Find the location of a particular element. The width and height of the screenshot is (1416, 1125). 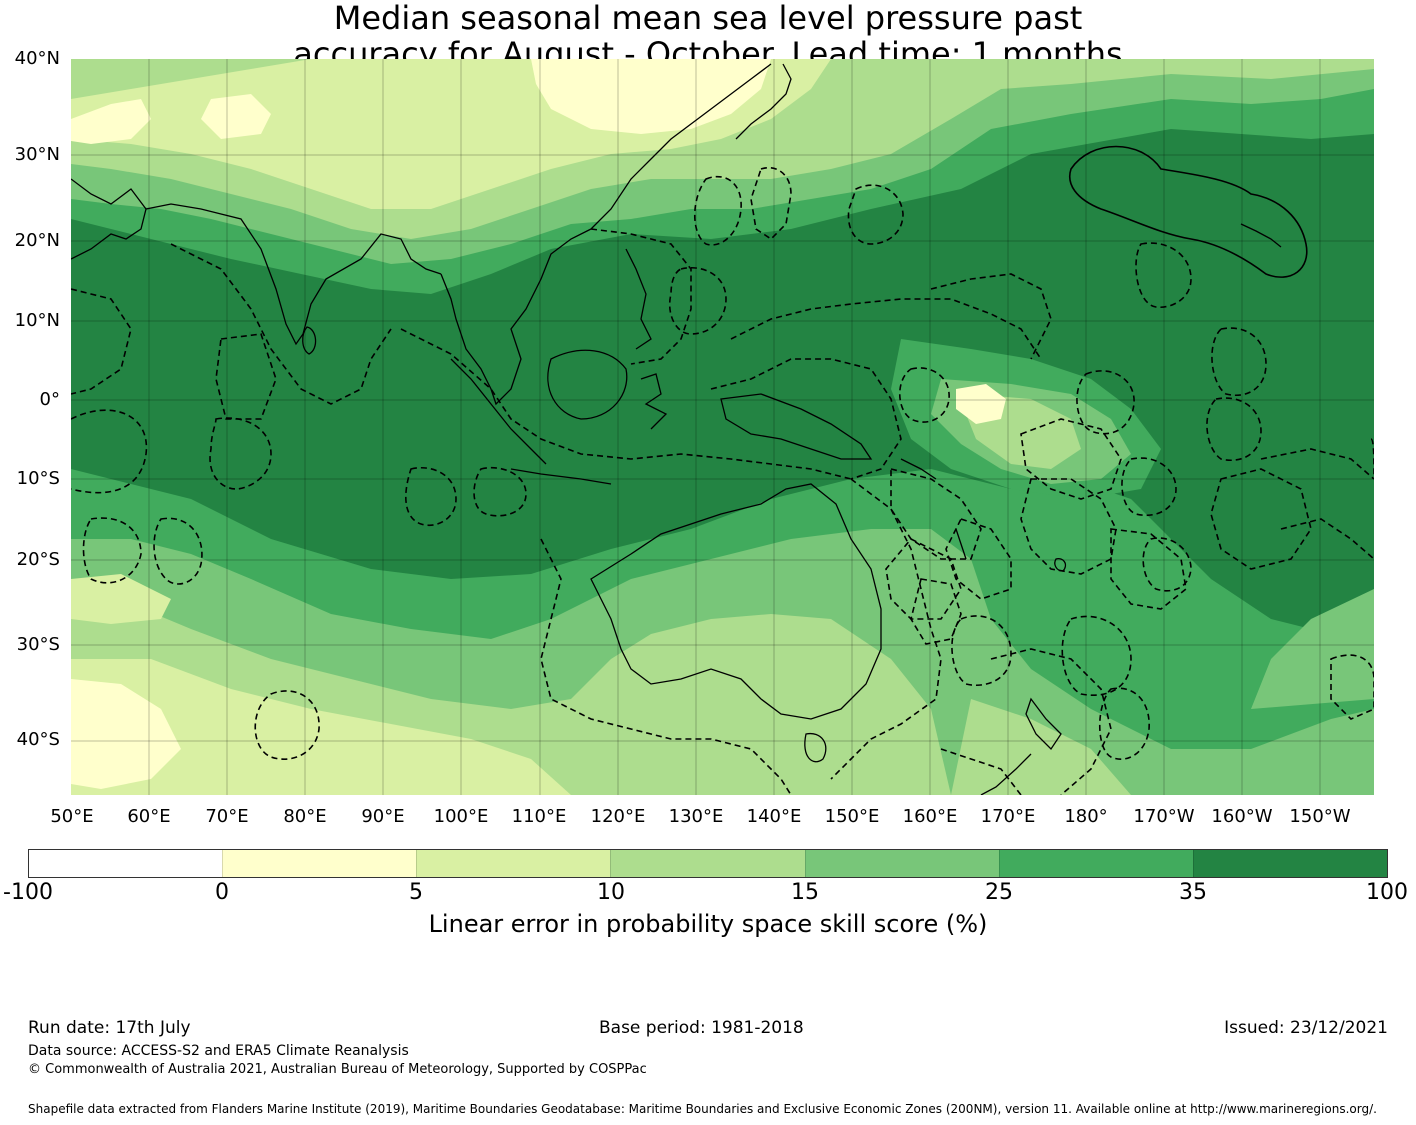

lat-label-20s: 20°S is located at coordinates (38, 559).